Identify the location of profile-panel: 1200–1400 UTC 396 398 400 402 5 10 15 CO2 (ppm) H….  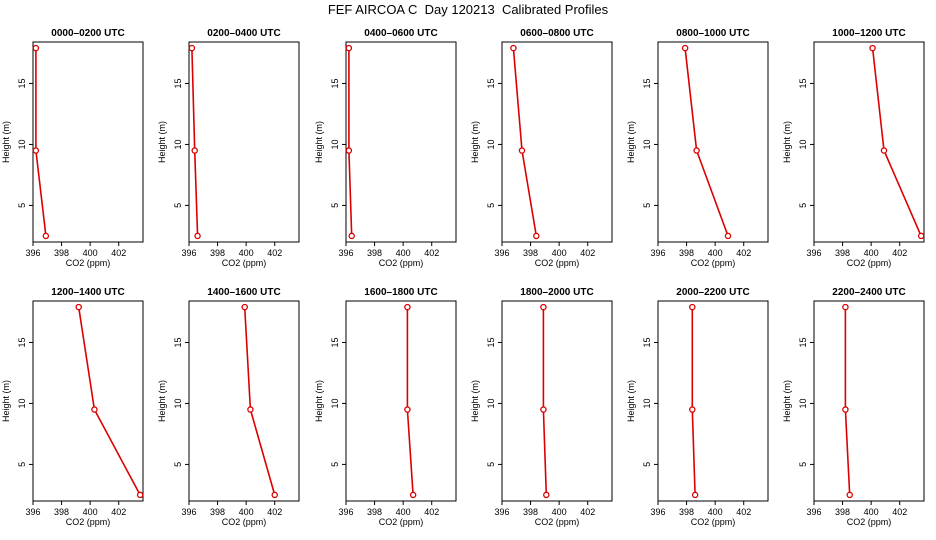
(72, 407).